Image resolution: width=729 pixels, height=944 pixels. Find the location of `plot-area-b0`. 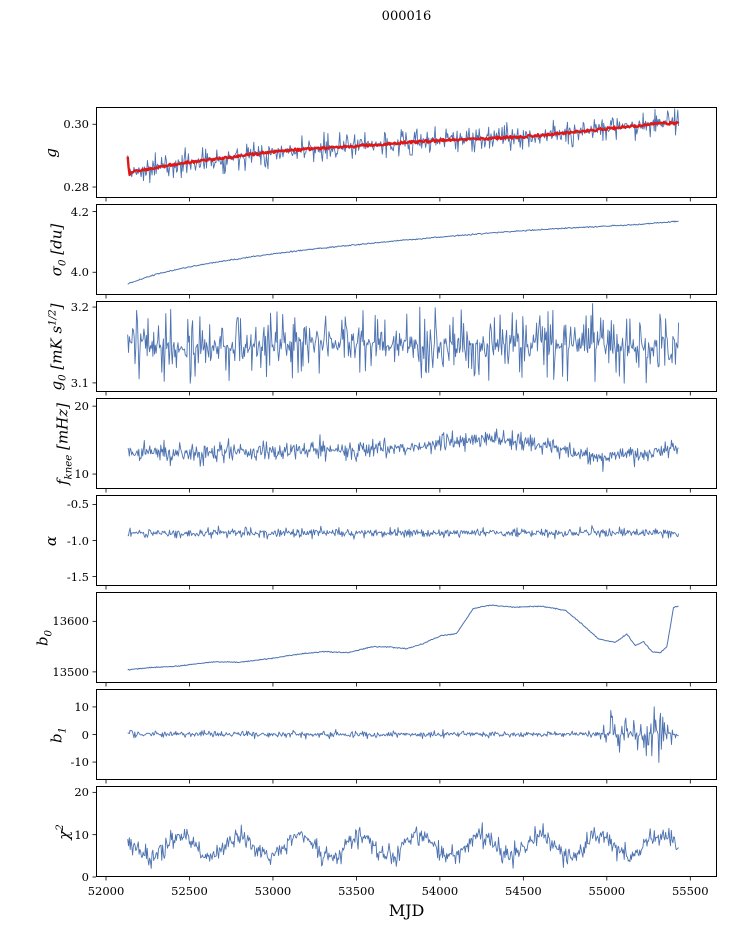

plot-area-b0 is located at coordinates (404, 639).